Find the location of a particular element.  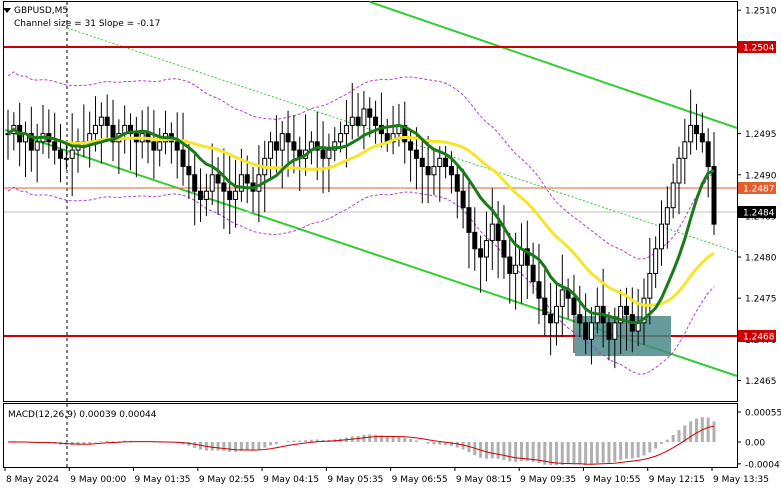

channel-upper-line is located at coordinates (553, 65).